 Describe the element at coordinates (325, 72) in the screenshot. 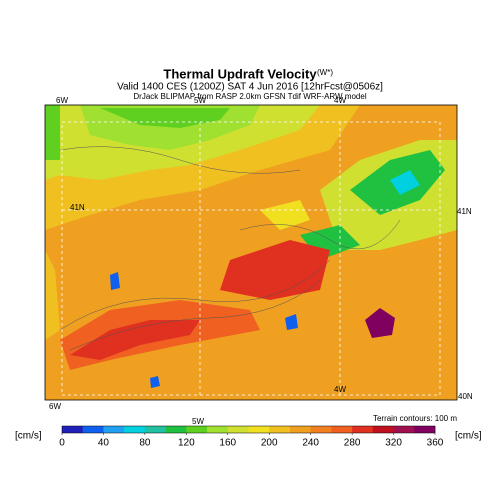

I see `title-sup: (W*)` at that location.